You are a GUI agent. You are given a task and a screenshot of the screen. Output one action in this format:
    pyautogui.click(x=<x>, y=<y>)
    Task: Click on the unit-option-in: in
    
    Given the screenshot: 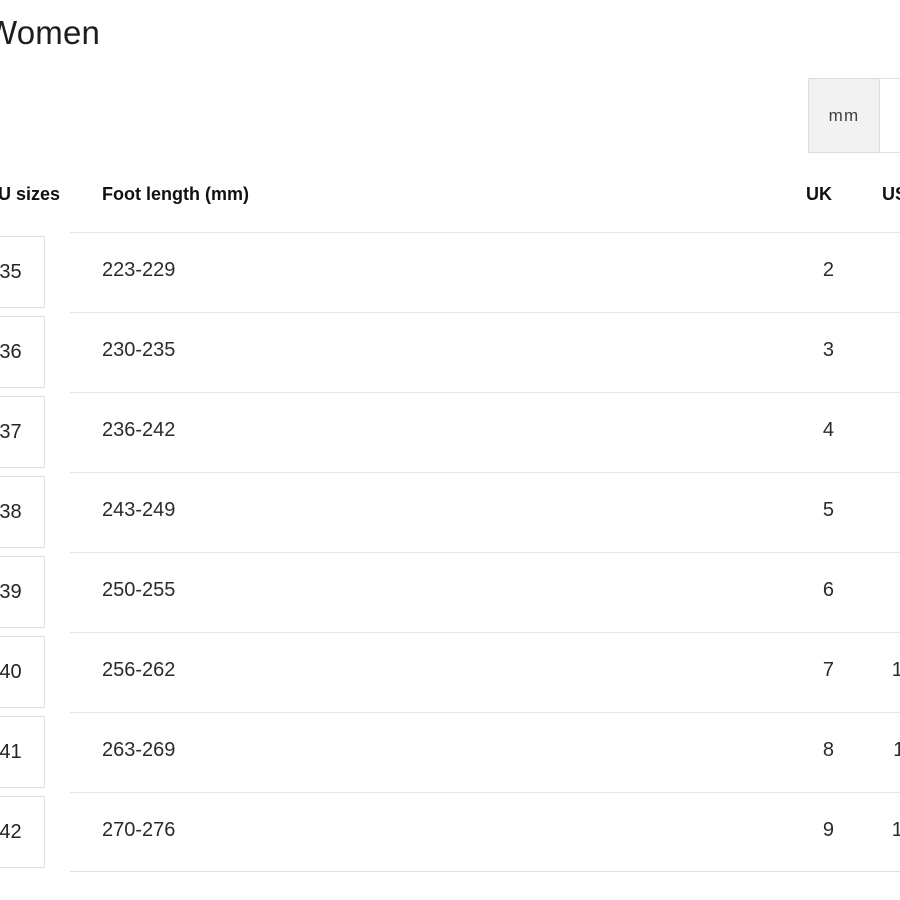 What is the action you would take?
    pyautogui.click(x=890, y=115)
    